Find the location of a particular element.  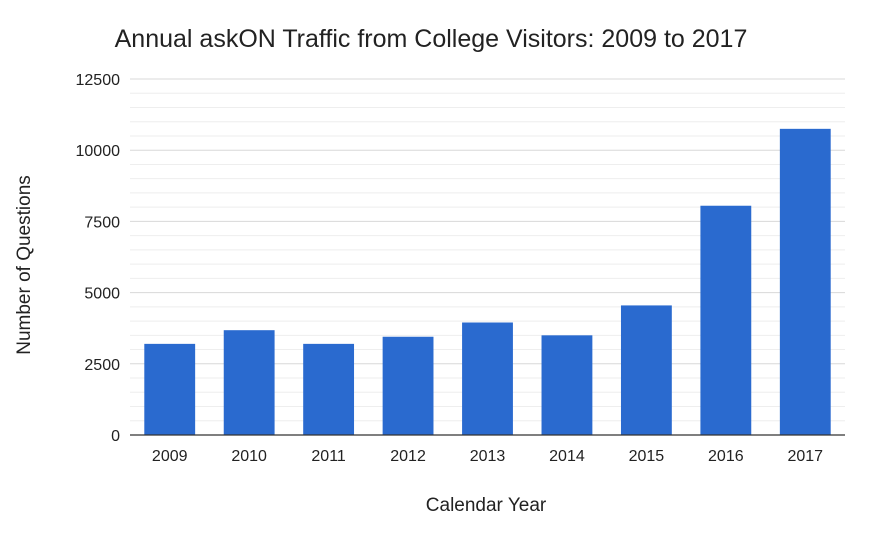

bar-2009 is located at coordinates (170, 389).